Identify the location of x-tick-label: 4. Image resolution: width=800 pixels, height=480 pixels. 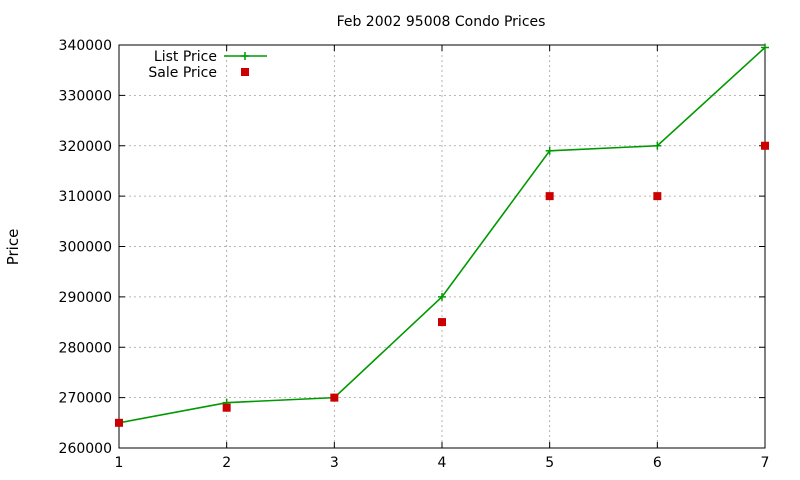
(442, 463).